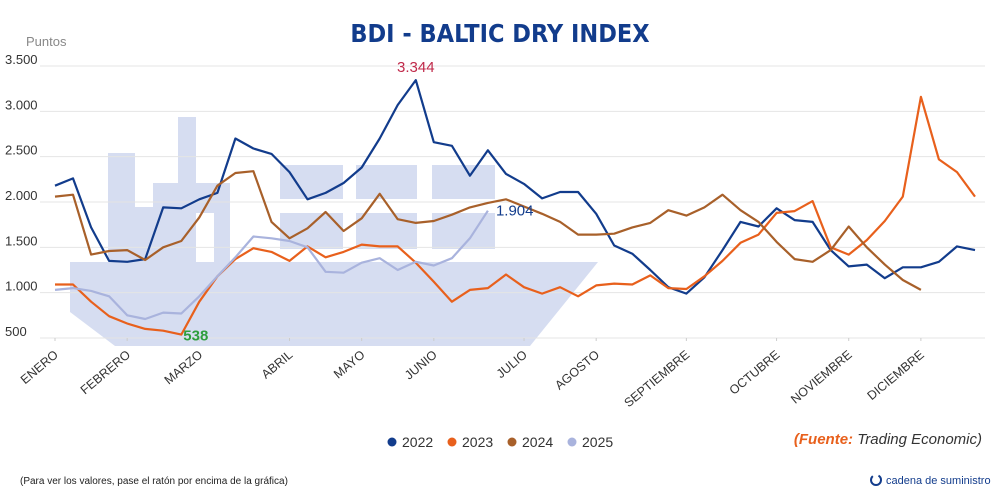 The height and width of the screenshot is (500, 1000). I want to click on logo: cadena de suministro, so click(930, 480).